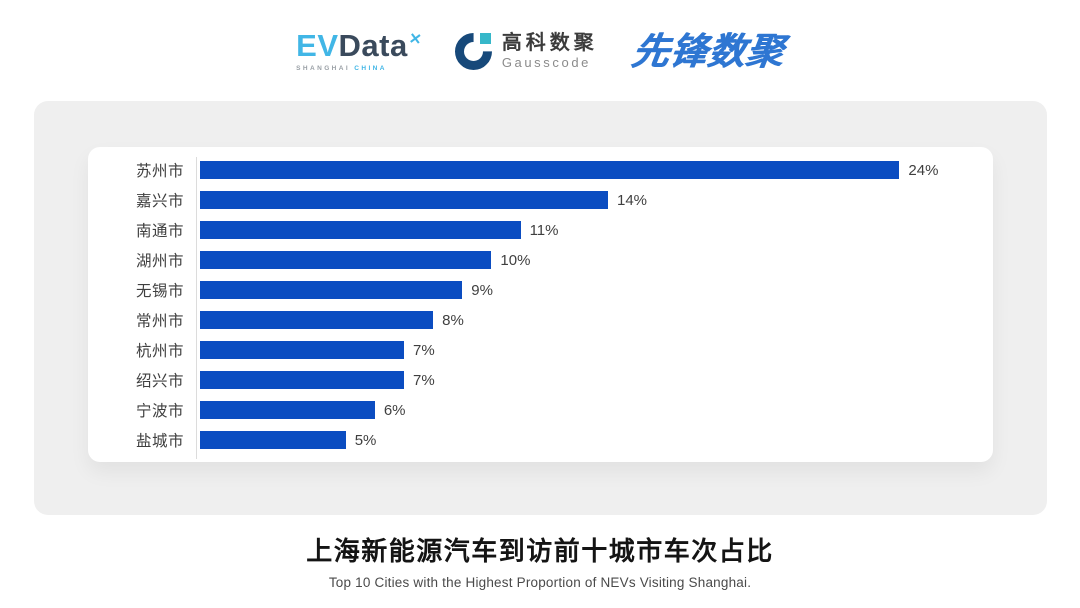 The height and width of the screenshot is (608, 1080). Describe the element at coordinates (159, 321) in the screenshot. I see `category-label: 常州市` at that location.